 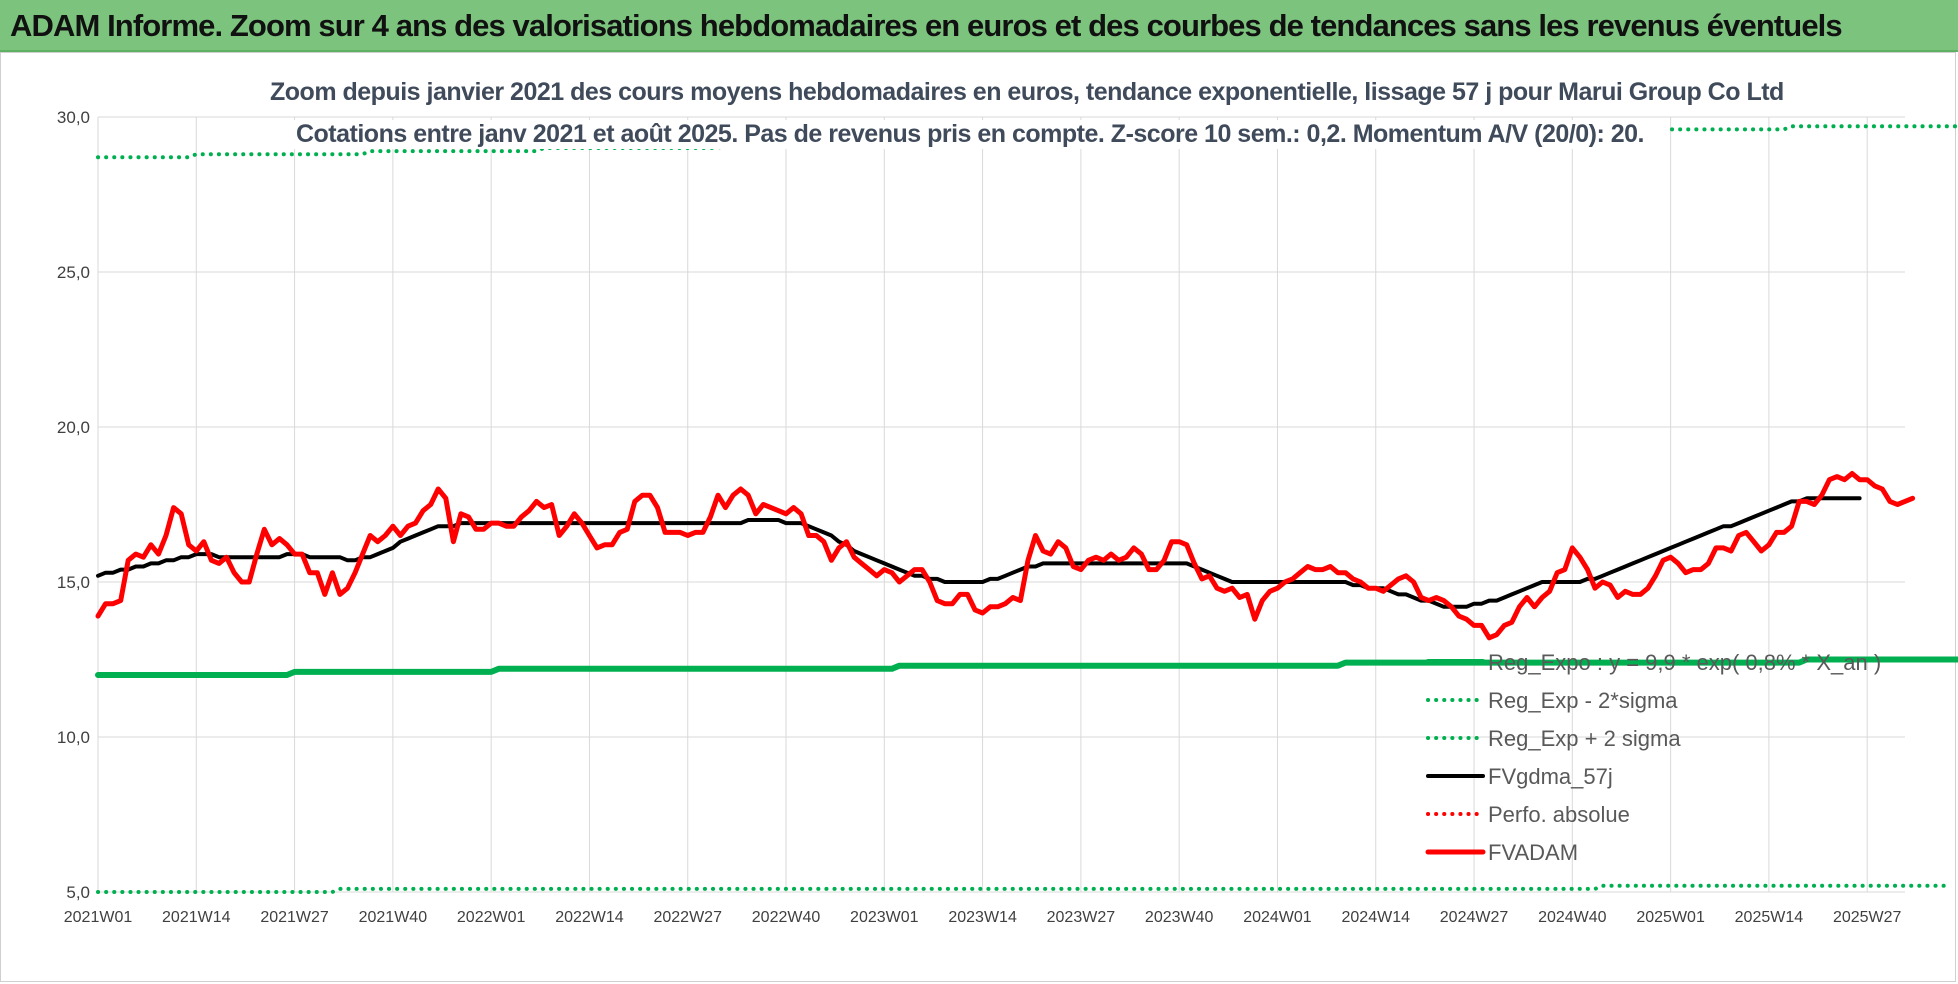 I want to click on x-tick-label: 2022W01, so click(x=491, y=917).